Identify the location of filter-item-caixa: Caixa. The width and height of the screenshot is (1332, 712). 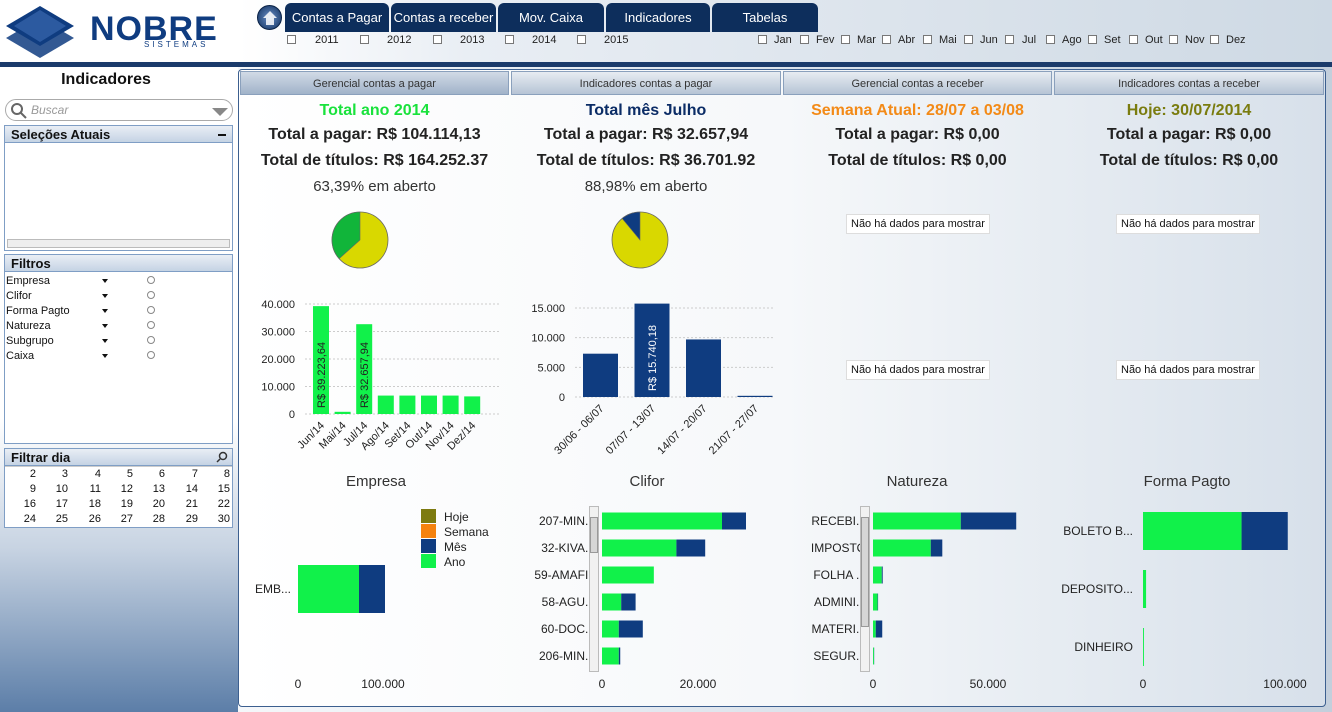
(20, 356).